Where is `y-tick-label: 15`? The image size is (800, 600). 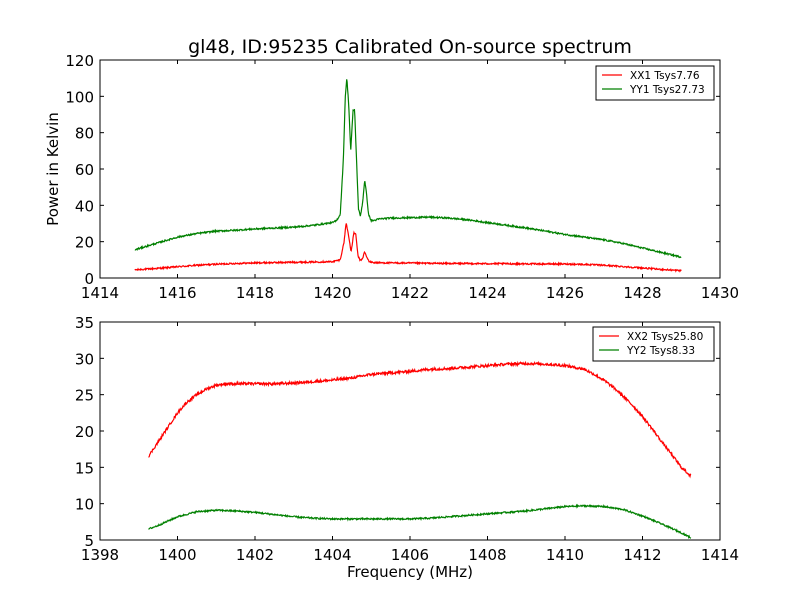
y-tick-label: 15 is located at coordinates (84, 468).